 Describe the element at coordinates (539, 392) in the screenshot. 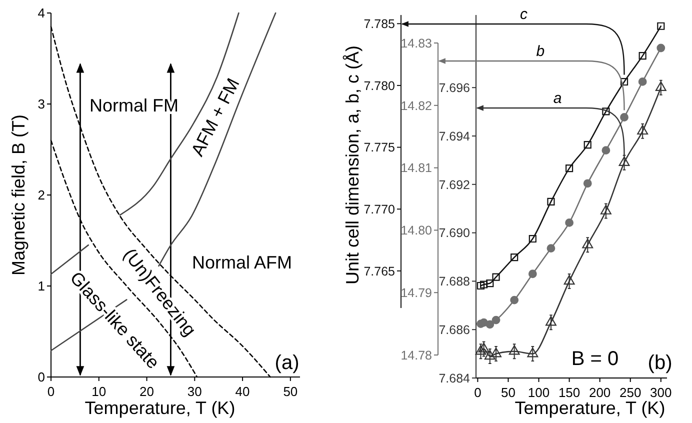

I see `x-tick-label: 100` at that location.